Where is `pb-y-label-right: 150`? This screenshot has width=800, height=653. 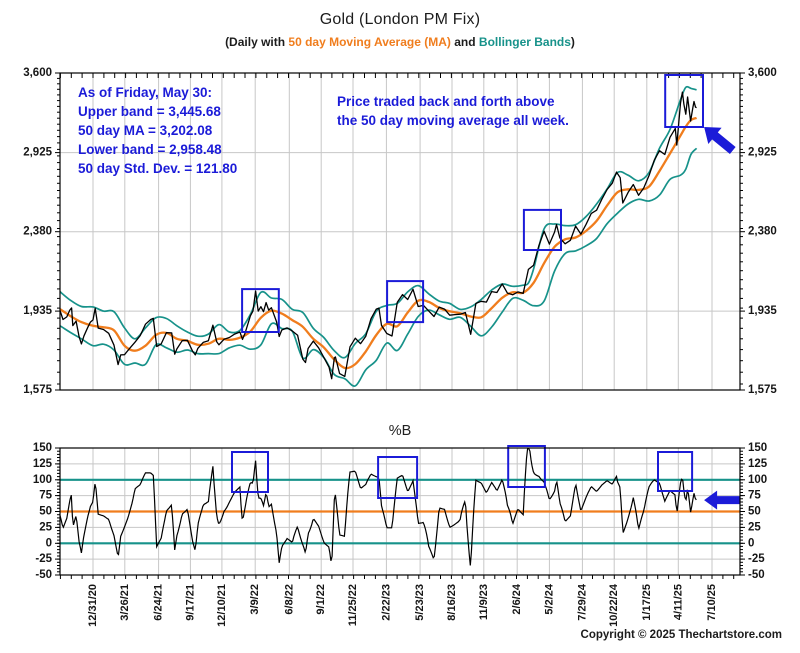
pb-y-label-right: 150 is located at coordinates (757, 448).